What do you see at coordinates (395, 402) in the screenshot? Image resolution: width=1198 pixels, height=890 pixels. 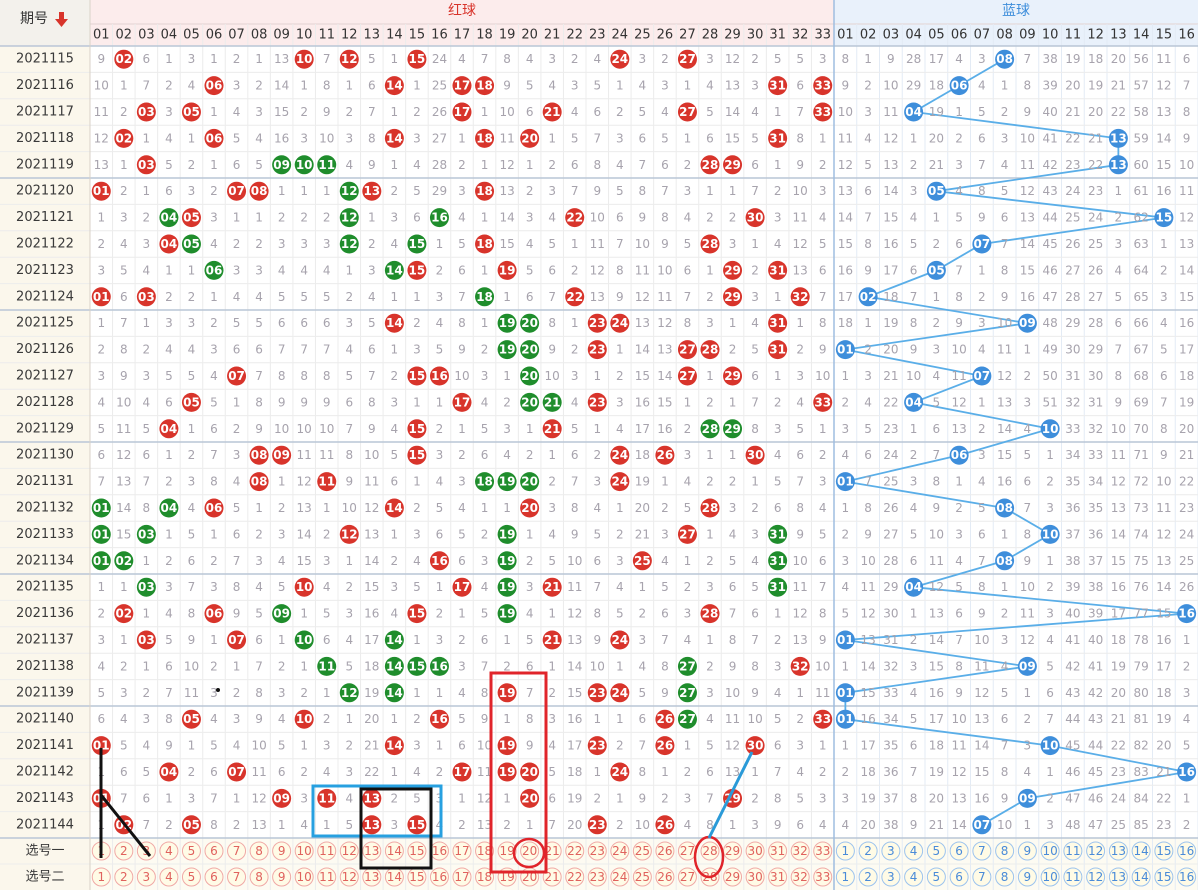 I see `miss-count: 3` at bounding box center [395, 402].